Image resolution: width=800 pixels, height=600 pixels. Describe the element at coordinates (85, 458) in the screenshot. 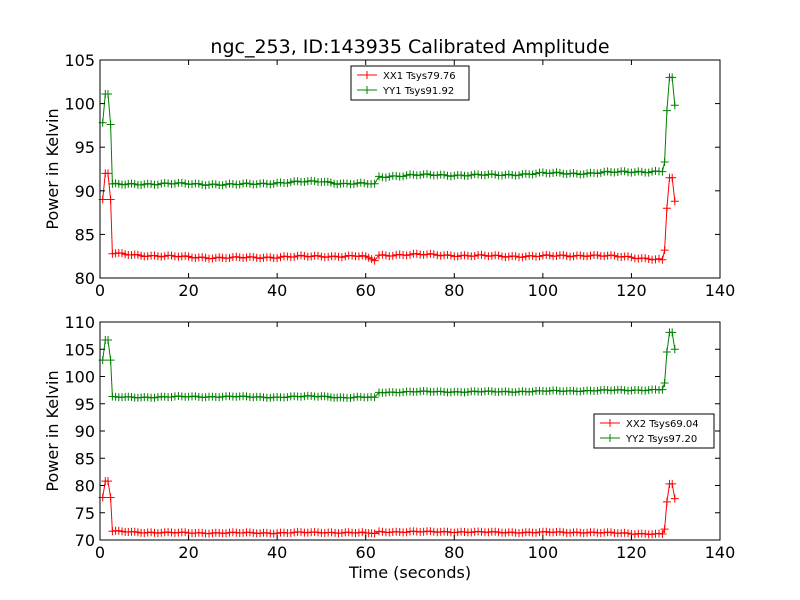

I see `y-tick-label: 85` at that location.